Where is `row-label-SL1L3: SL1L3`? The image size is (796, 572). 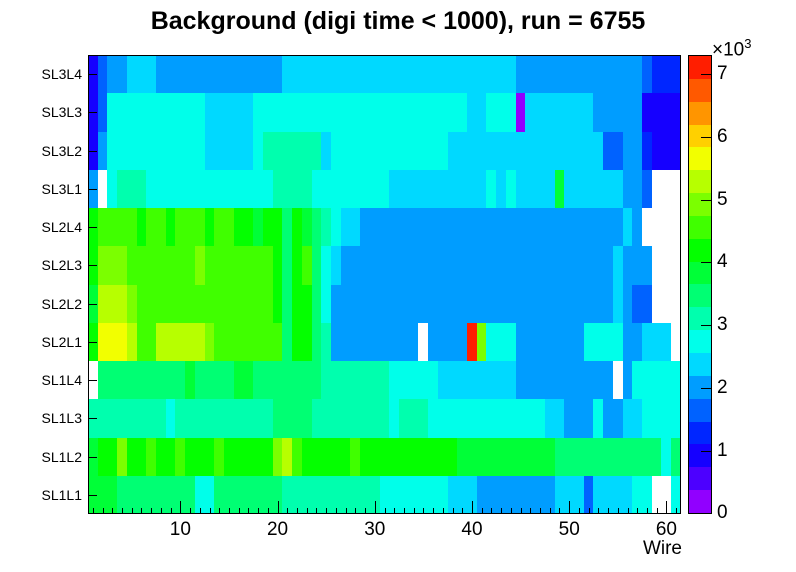 row-label-SL1L3: SL1L3 is located at coordinates (61, 418).